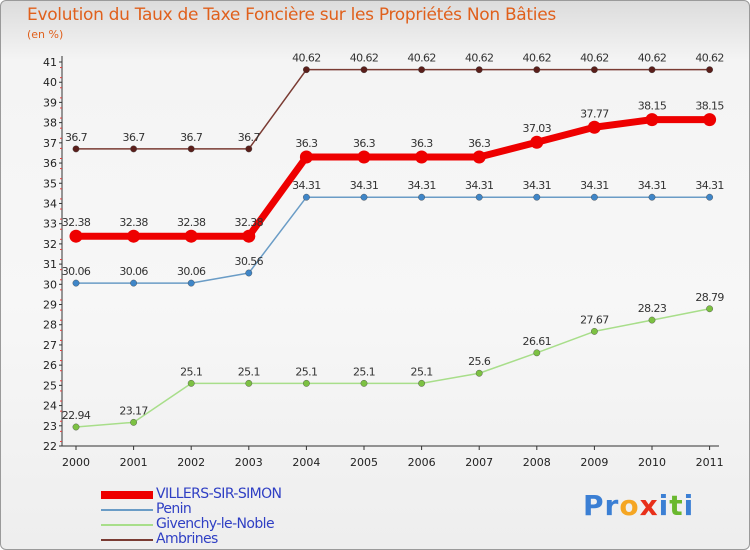  Describe the element at coordinates (594, 505) in the screenshot. I see `logo-letter: P` at that location.